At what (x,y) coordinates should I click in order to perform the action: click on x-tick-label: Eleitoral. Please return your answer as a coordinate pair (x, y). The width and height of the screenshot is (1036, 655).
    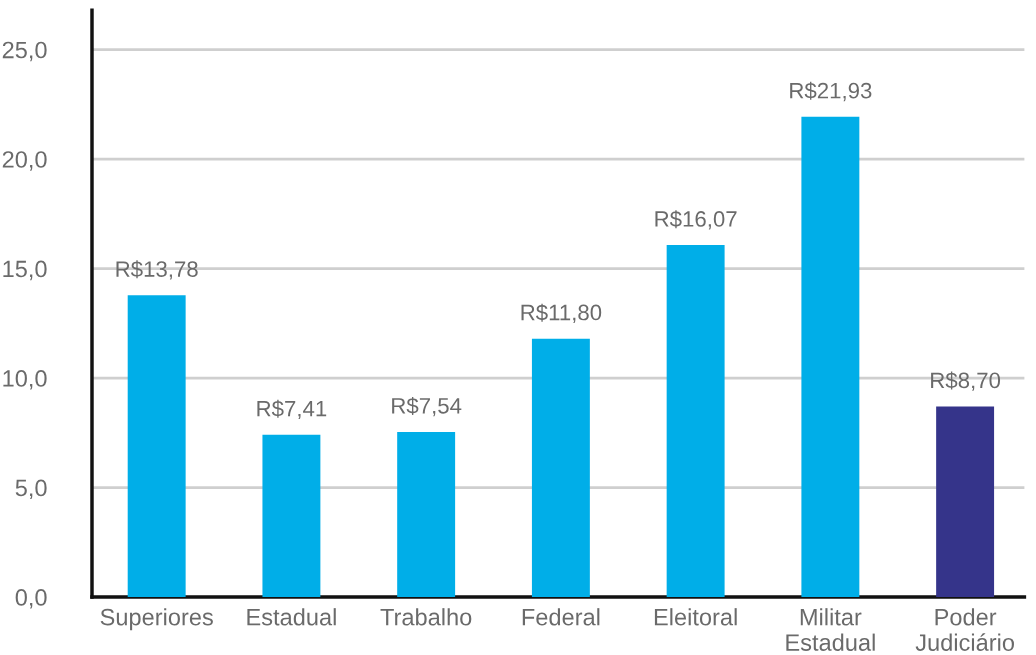
    Looking at the image, I should click on (695, 617).